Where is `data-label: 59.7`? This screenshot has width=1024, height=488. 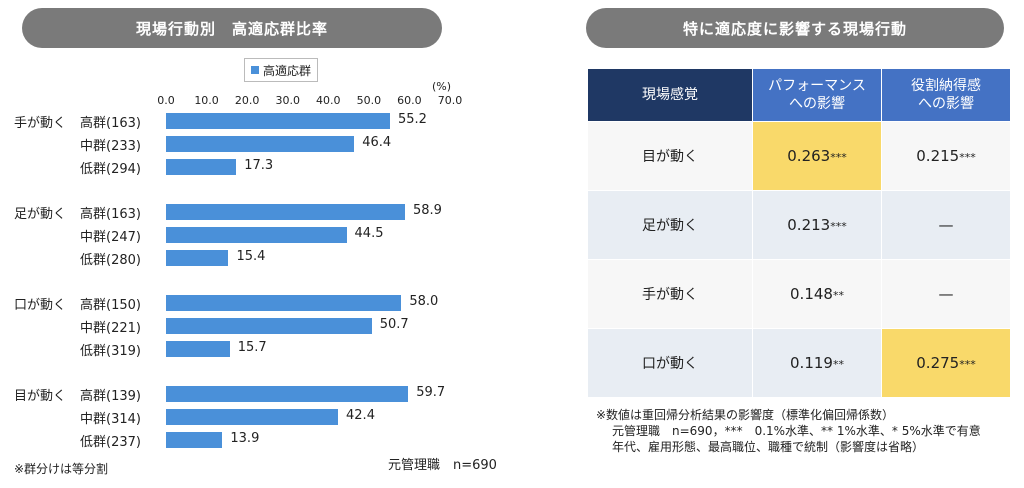
data-label: 59.7 is located at coordinates (431, 392).